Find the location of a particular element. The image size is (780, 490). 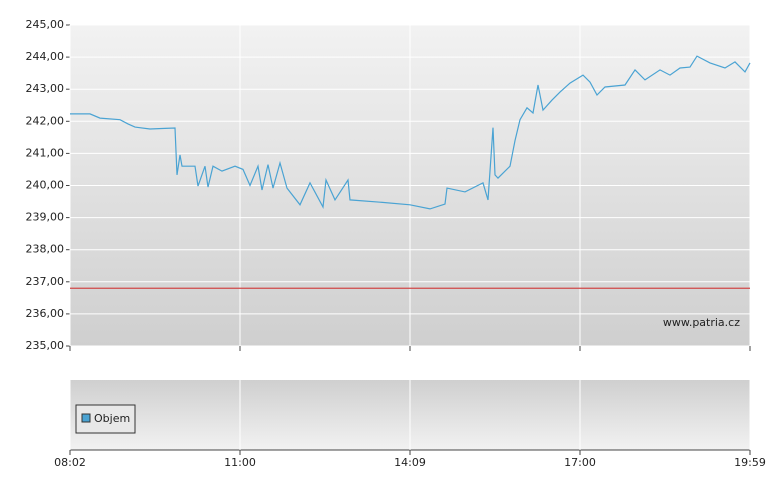

y-tick-label: 238,00 is located at coordinates (45, 249).